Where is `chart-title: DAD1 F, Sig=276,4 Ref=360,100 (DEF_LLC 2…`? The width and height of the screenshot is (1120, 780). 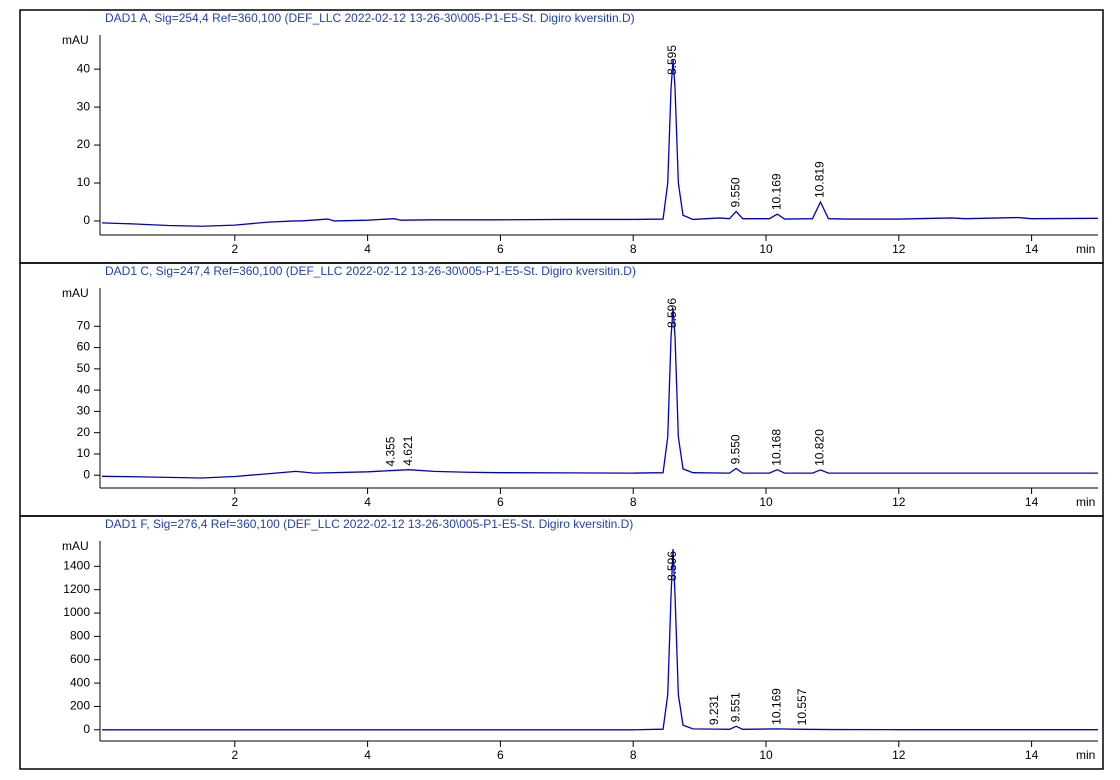 chart-title: DAD1 F, Sig=276,4 Ref=360,100 (DEF_LLC 2… is located at coordinates (369, 524).